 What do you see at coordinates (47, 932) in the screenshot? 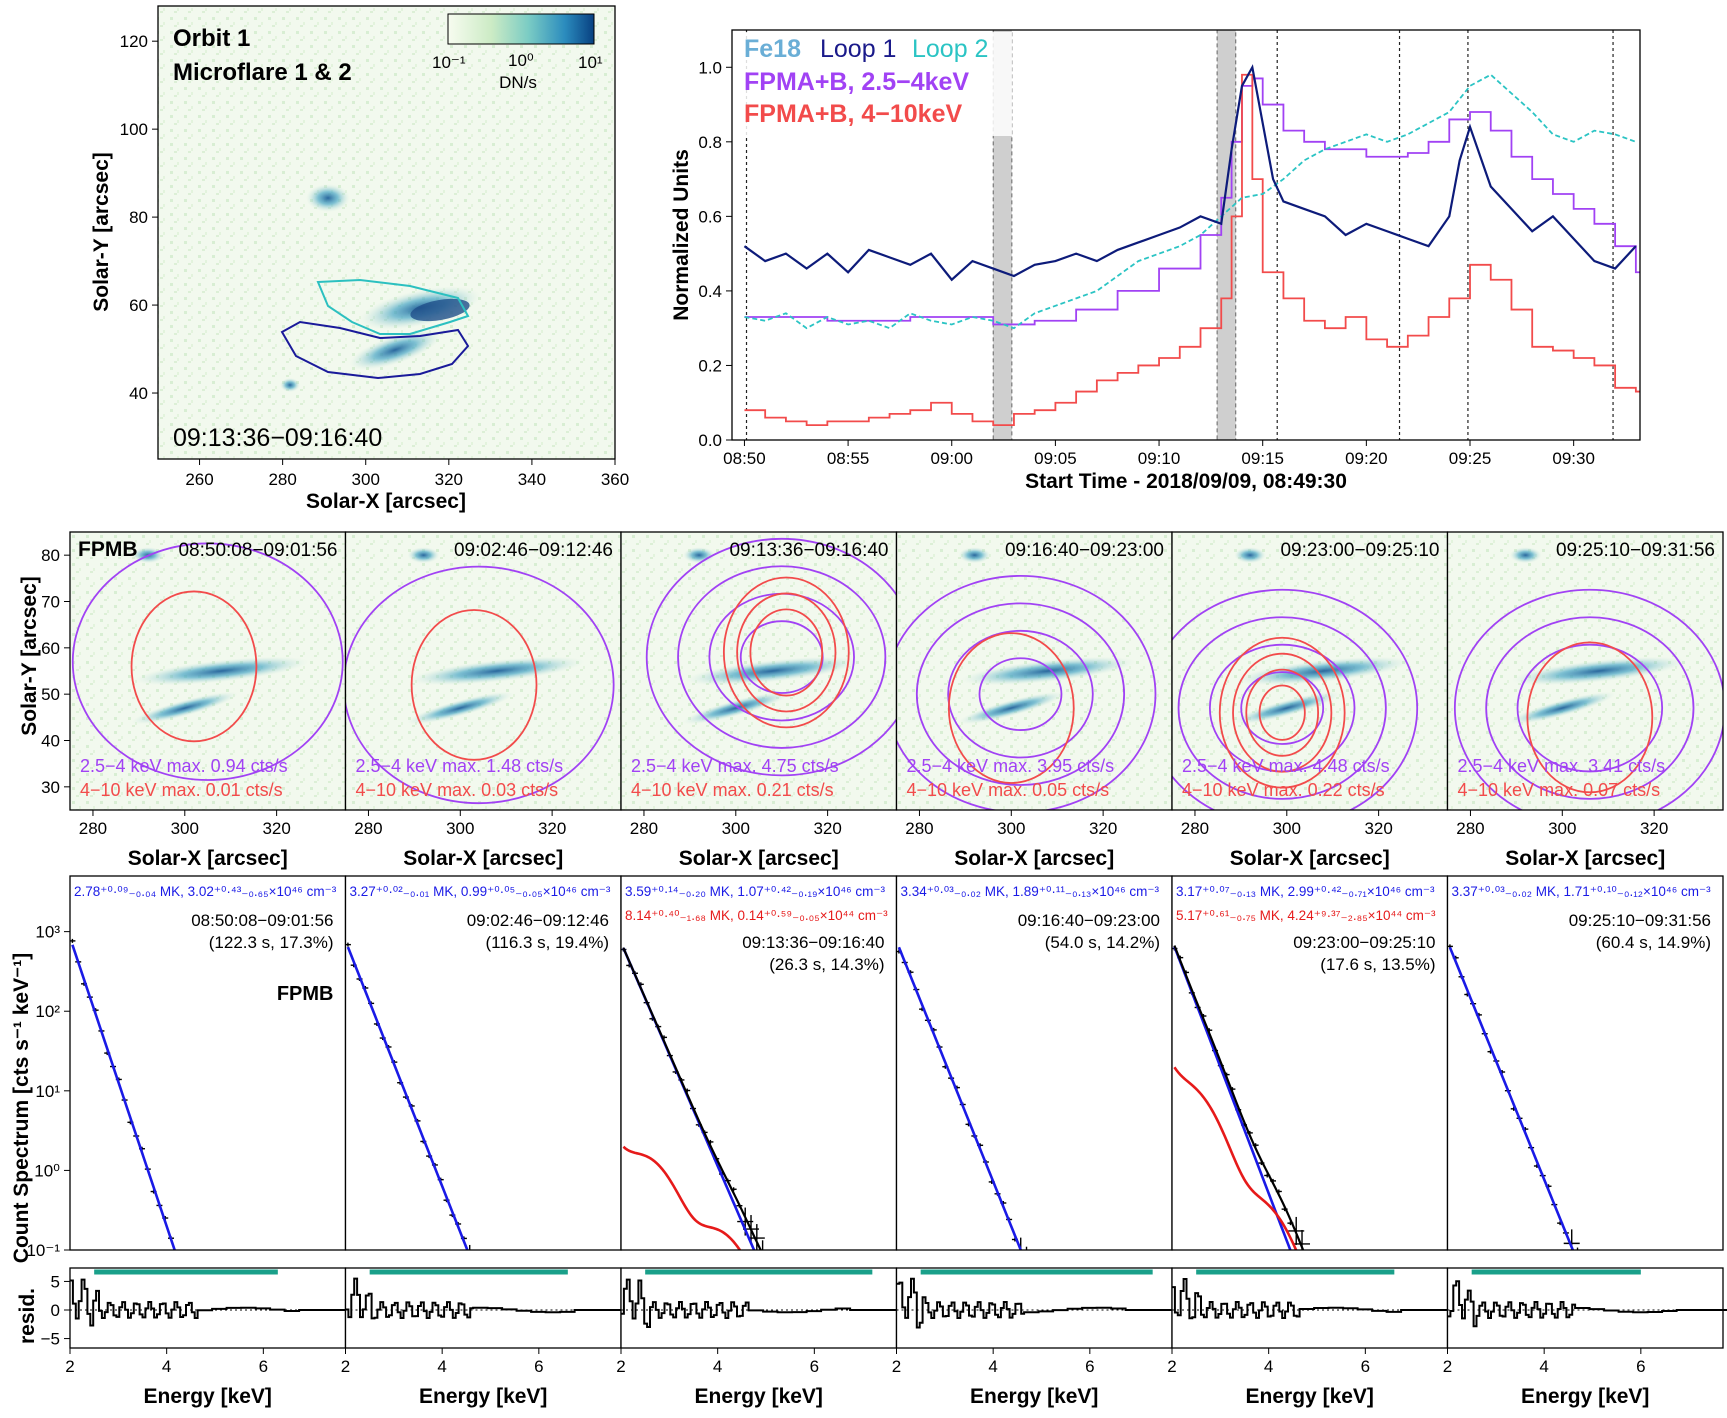
I see `y-tick-label: 10³` at bounding box center [47, 932].